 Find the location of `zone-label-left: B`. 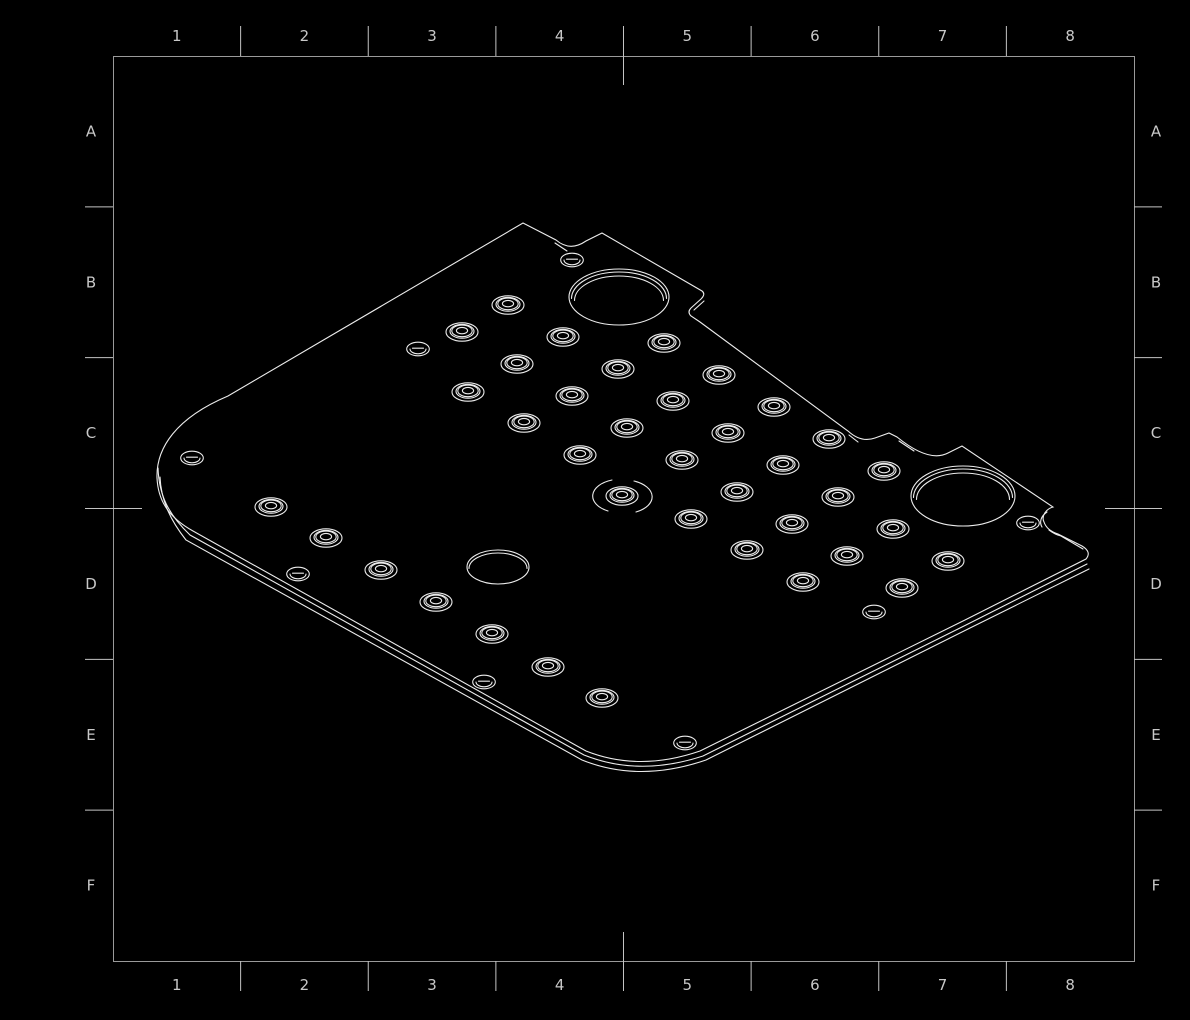

zone-label-left: B is located at coordinates (91, 282).